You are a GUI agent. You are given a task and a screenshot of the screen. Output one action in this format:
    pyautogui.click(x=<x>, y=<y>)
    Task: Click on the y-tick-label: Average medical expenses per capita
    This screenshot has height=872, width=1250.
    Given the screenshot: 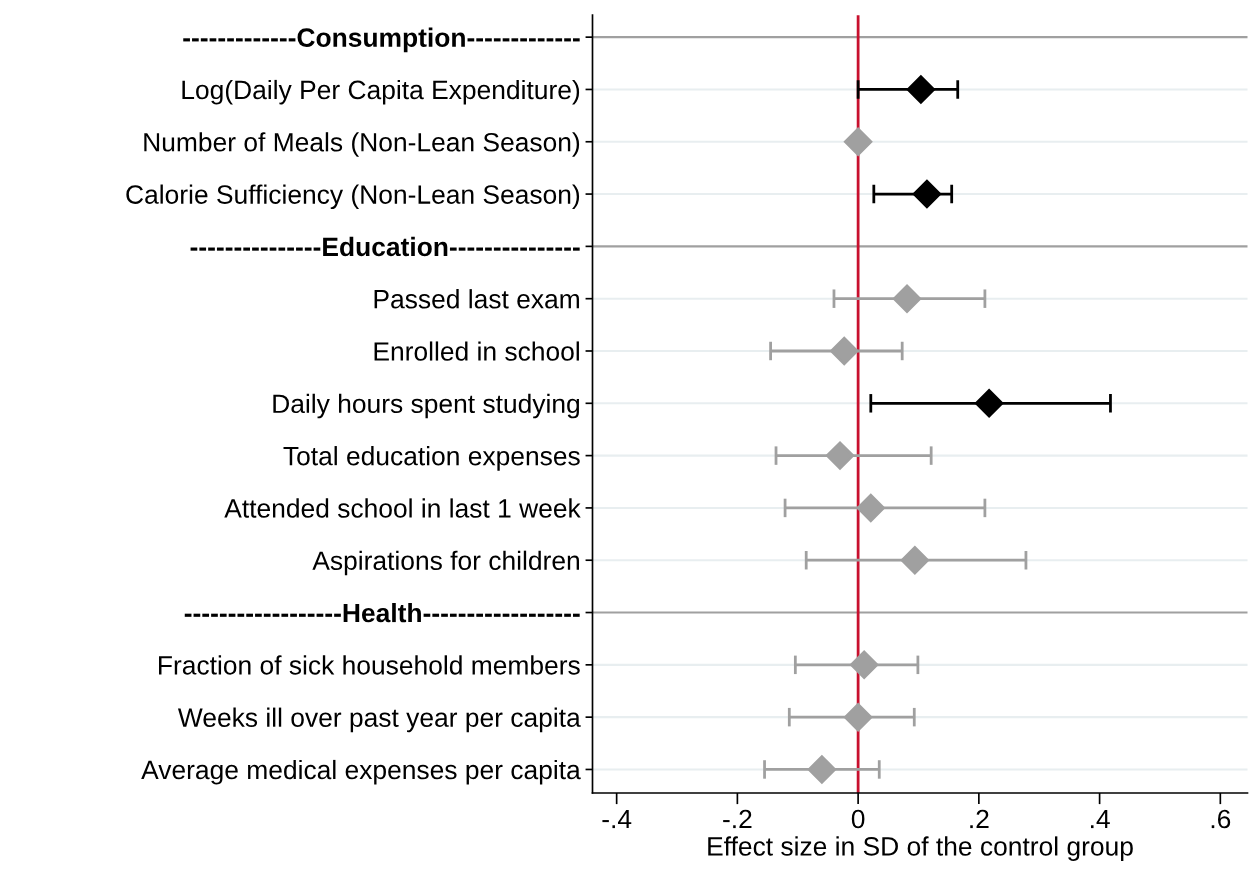 What is the action you would take?
    pyautogui.click(x=361, y=772)
    